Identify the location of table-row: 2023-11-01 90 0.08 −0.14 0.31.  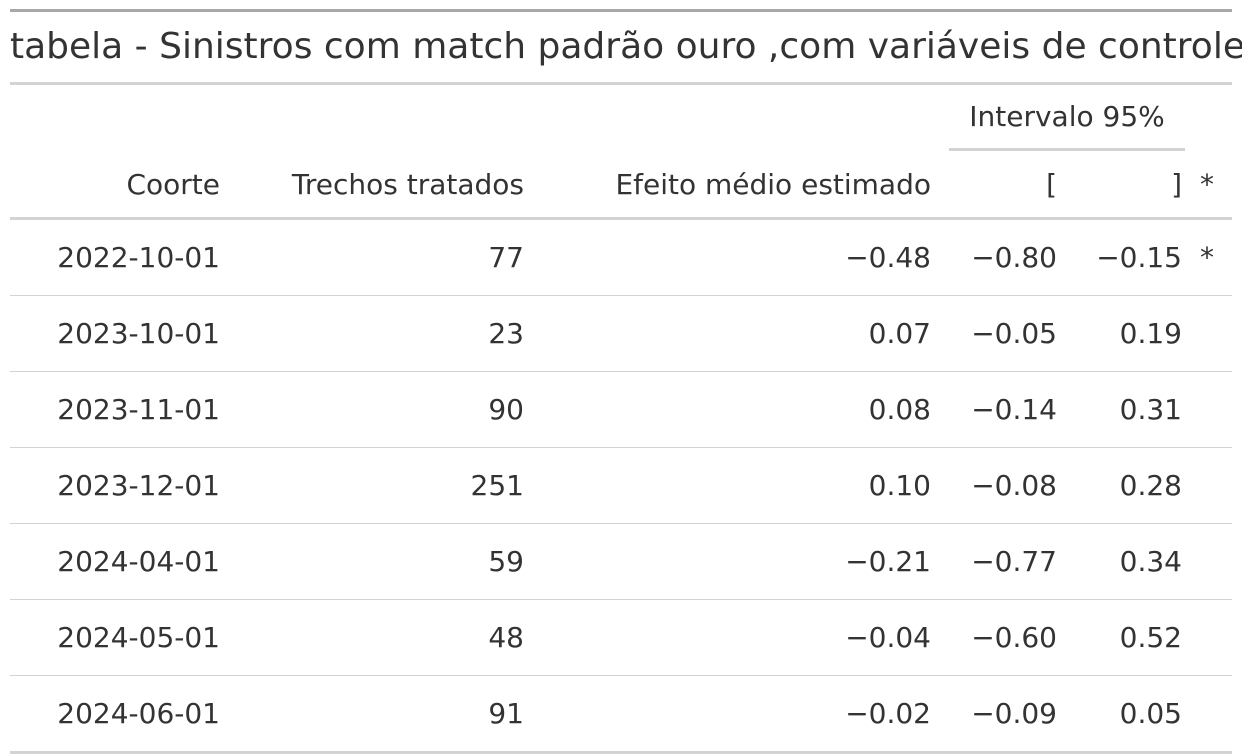
(621, 410).